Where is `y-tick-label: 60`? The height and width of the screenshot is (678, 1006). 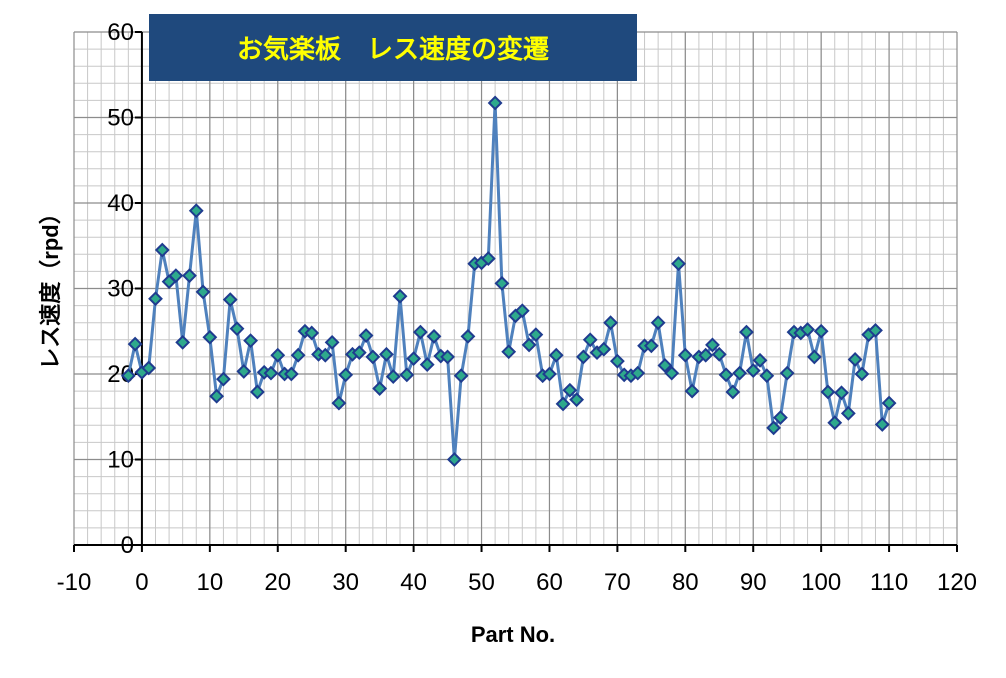
y-tick-label: 60 is located at coordinates (120, 32).